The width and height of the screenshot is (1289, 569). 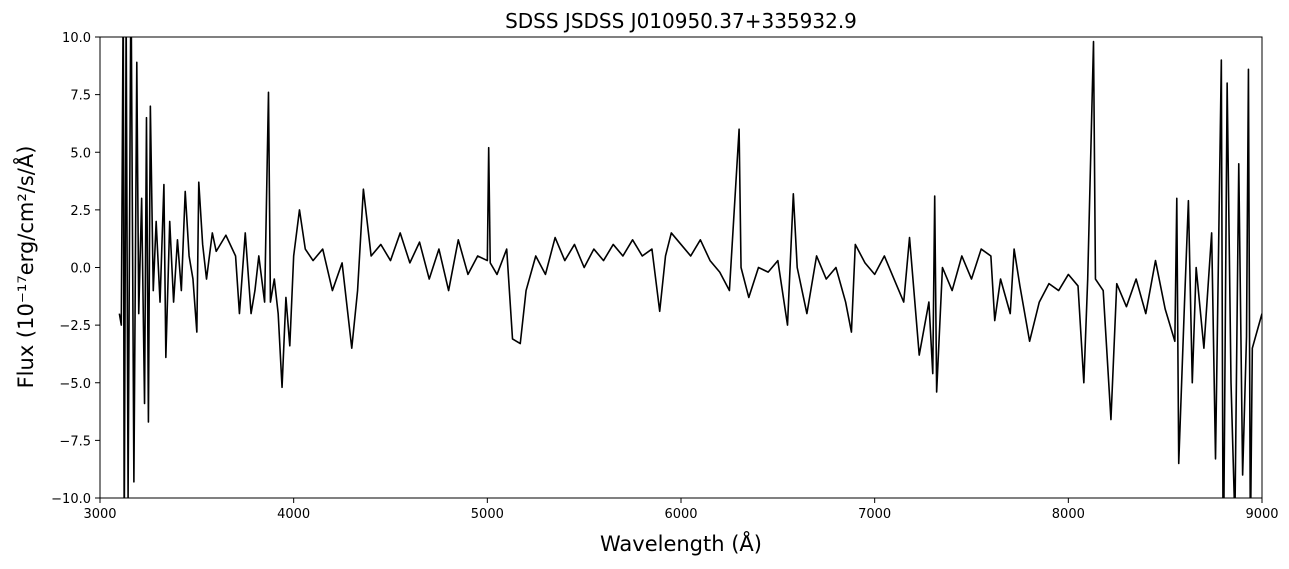 What do you see at coordinates (75, 441) in the screenshot?
I see `y-tick-label: −7.5` at bounding box center [75, 441].